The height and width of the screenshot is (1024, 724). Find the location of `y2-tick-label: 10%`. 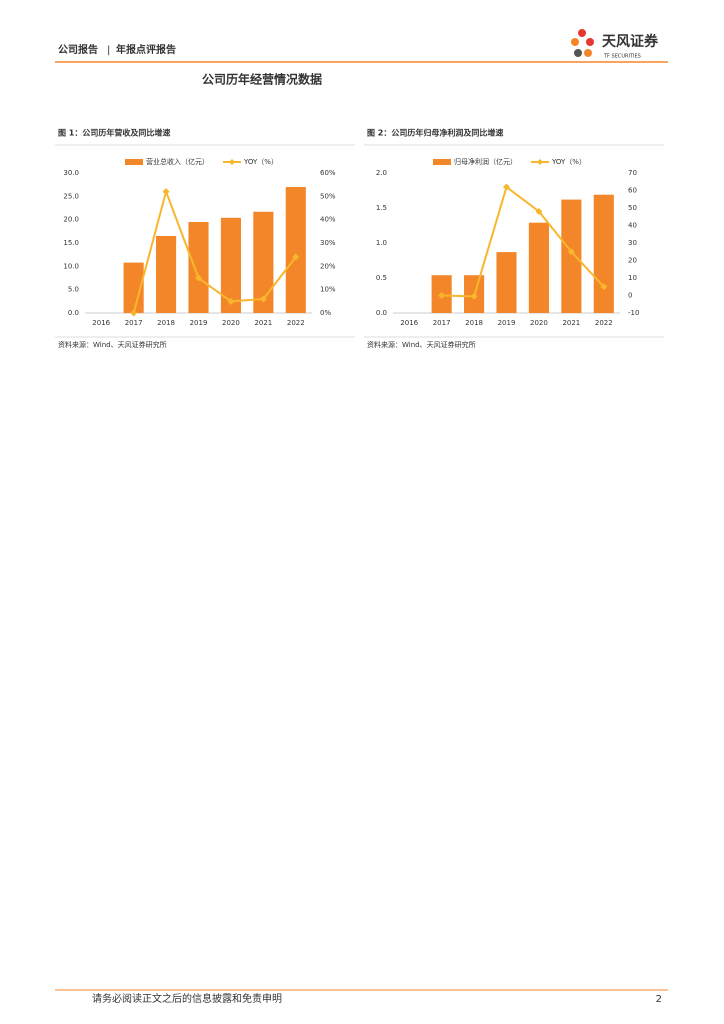

y2-tick-label: 10% is located at coordinates (328, 290).